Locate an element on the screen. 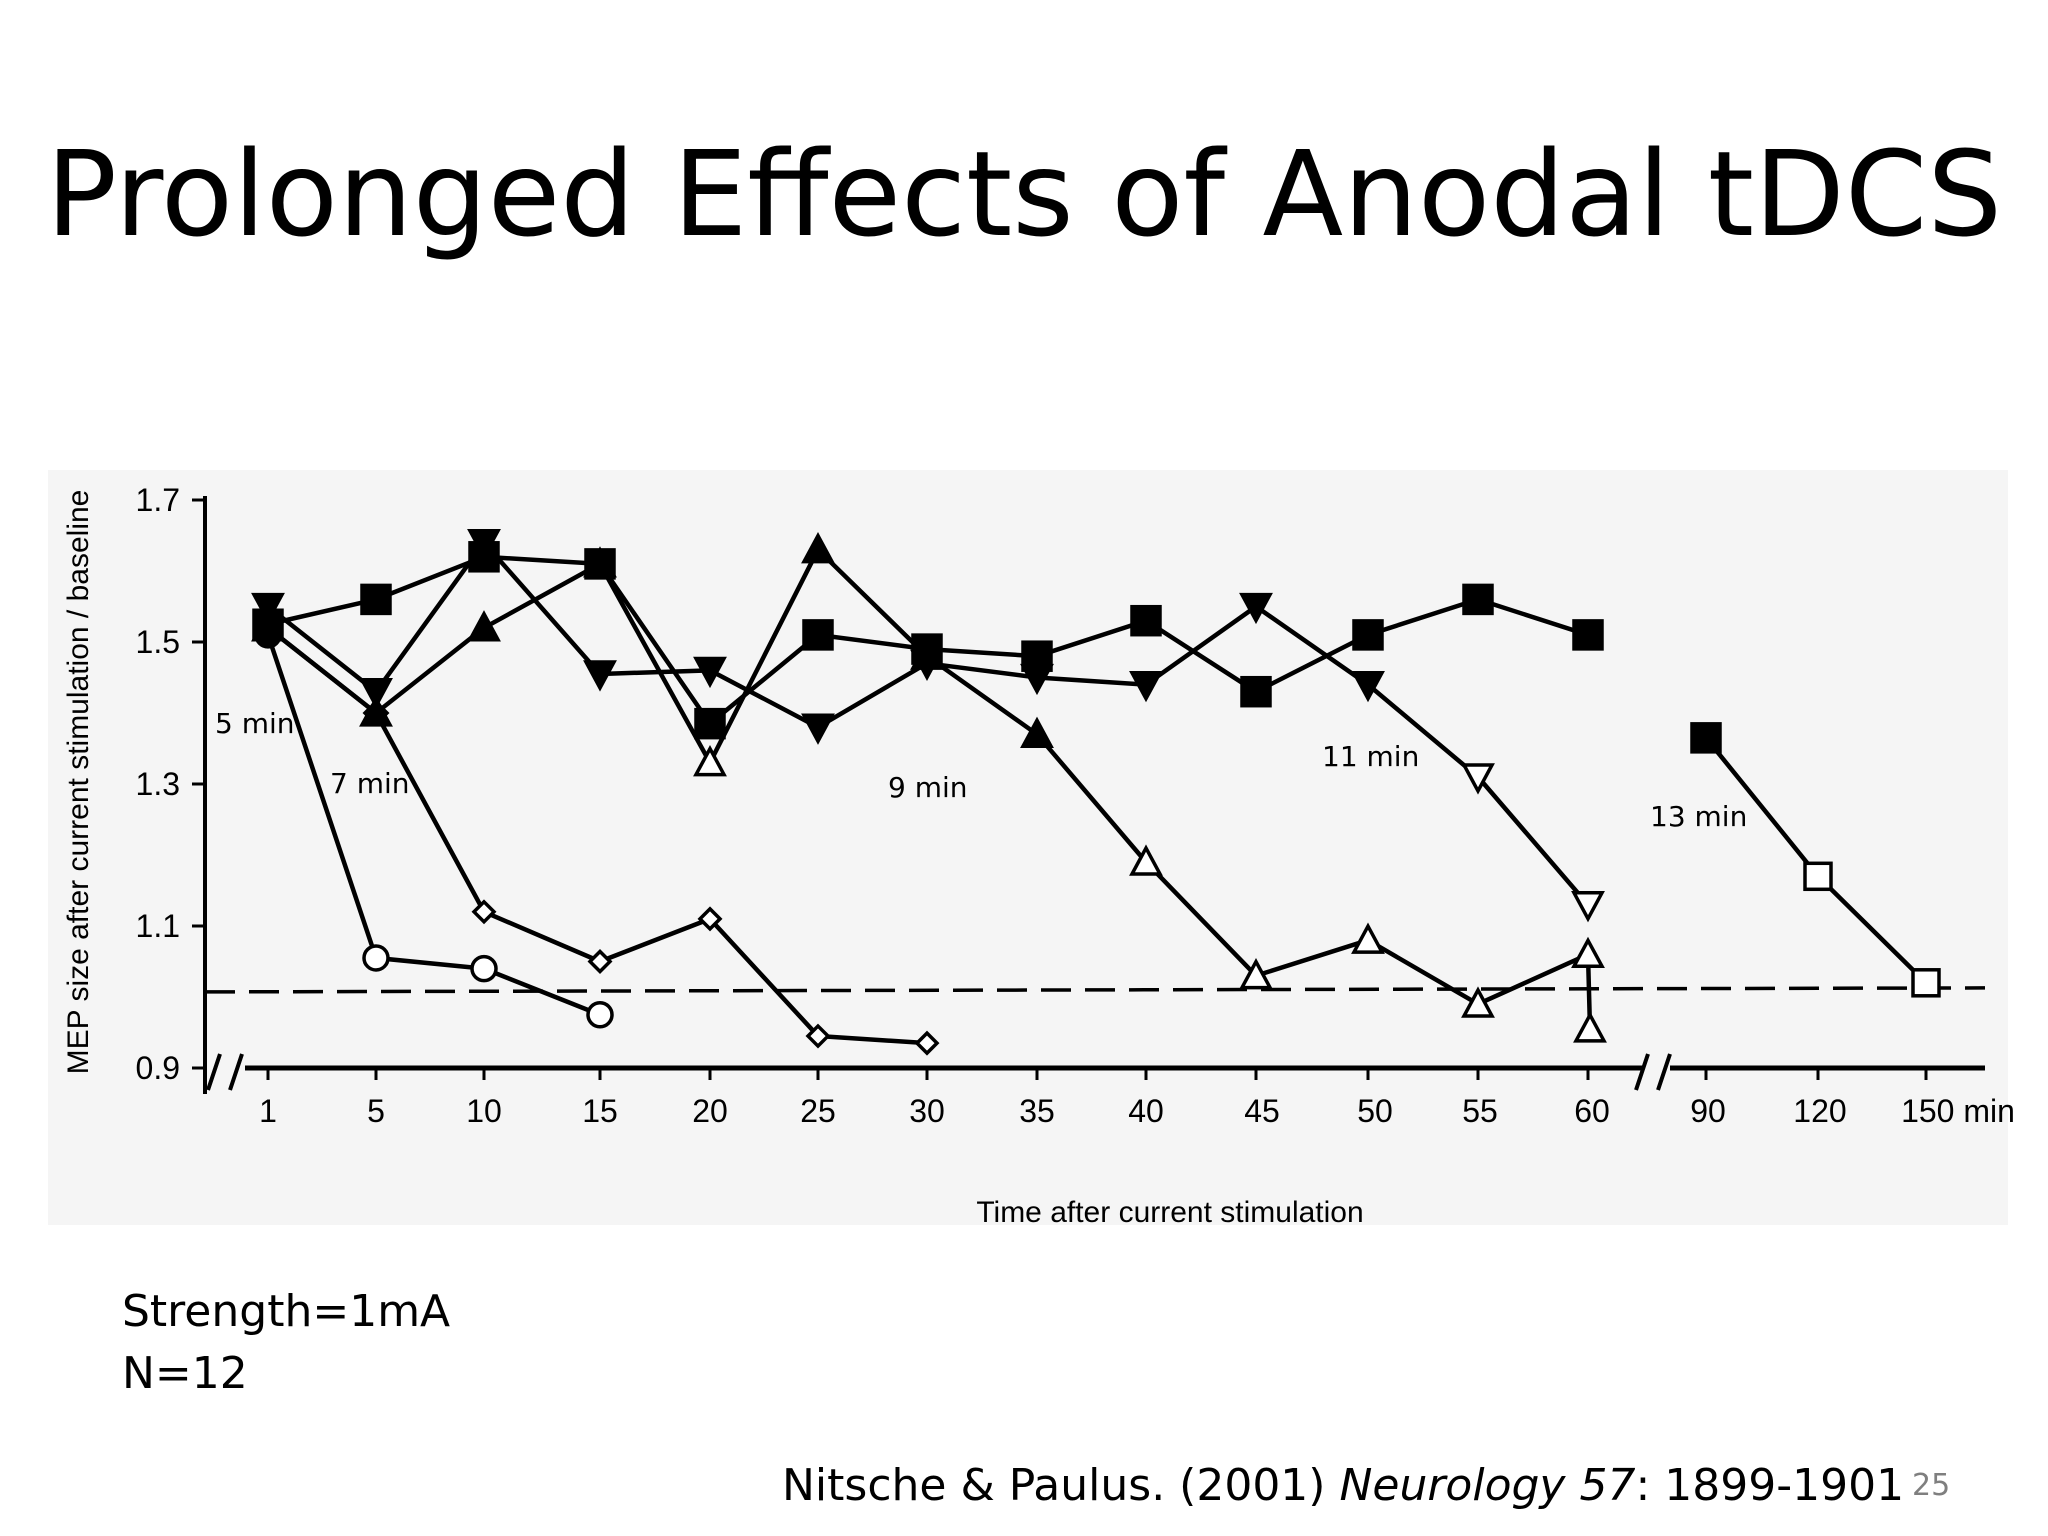  x-tick-label: 25 is located at coordinates (818, 1111).